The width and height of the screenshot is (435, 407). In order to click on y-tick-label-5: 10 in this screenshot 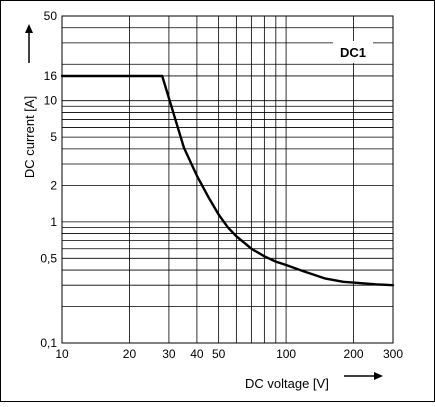, I will do `click(51, 101)`.